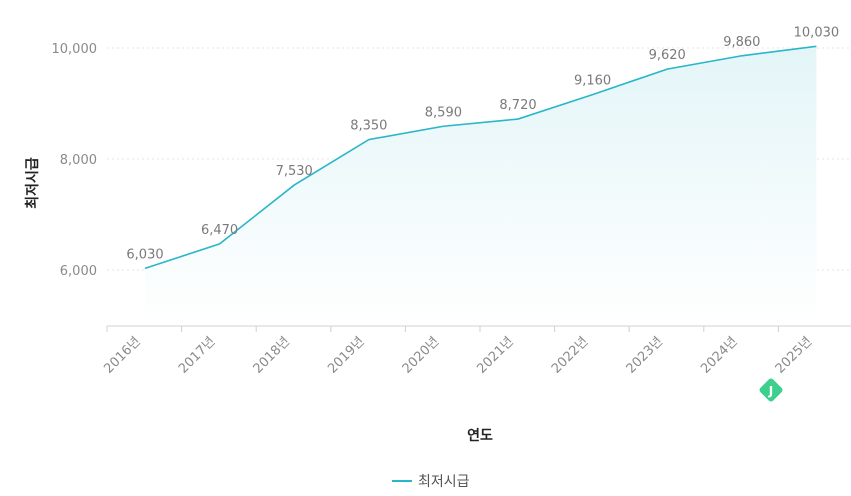 The image size is (851, 496). I want to click on data-label: 8,590, so click(443, 112).